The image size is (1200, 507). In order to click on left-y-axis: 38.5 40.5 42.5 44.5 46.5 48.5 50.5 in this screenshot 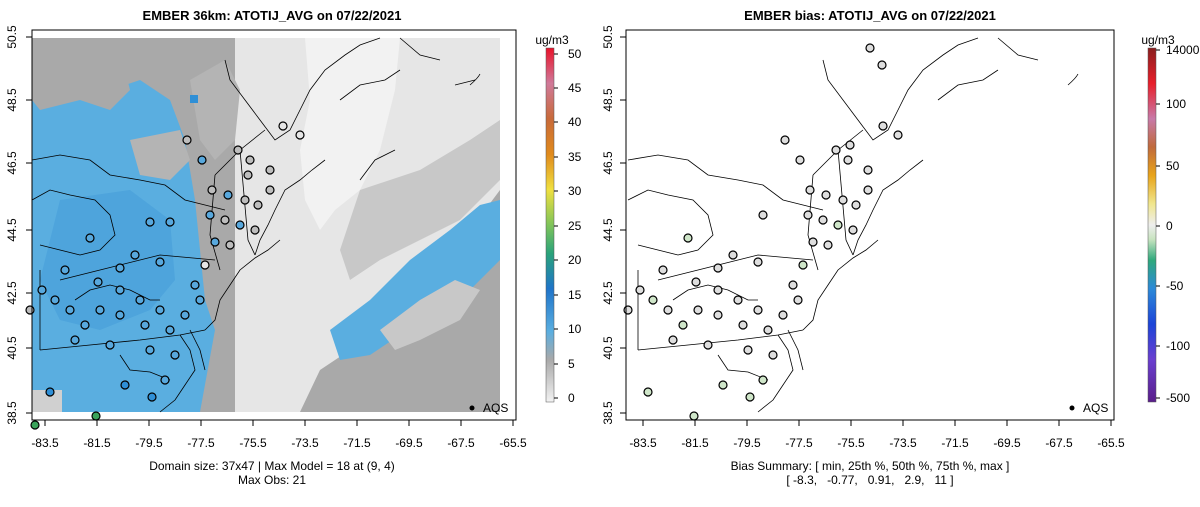, I will do `click(12, 225)`.